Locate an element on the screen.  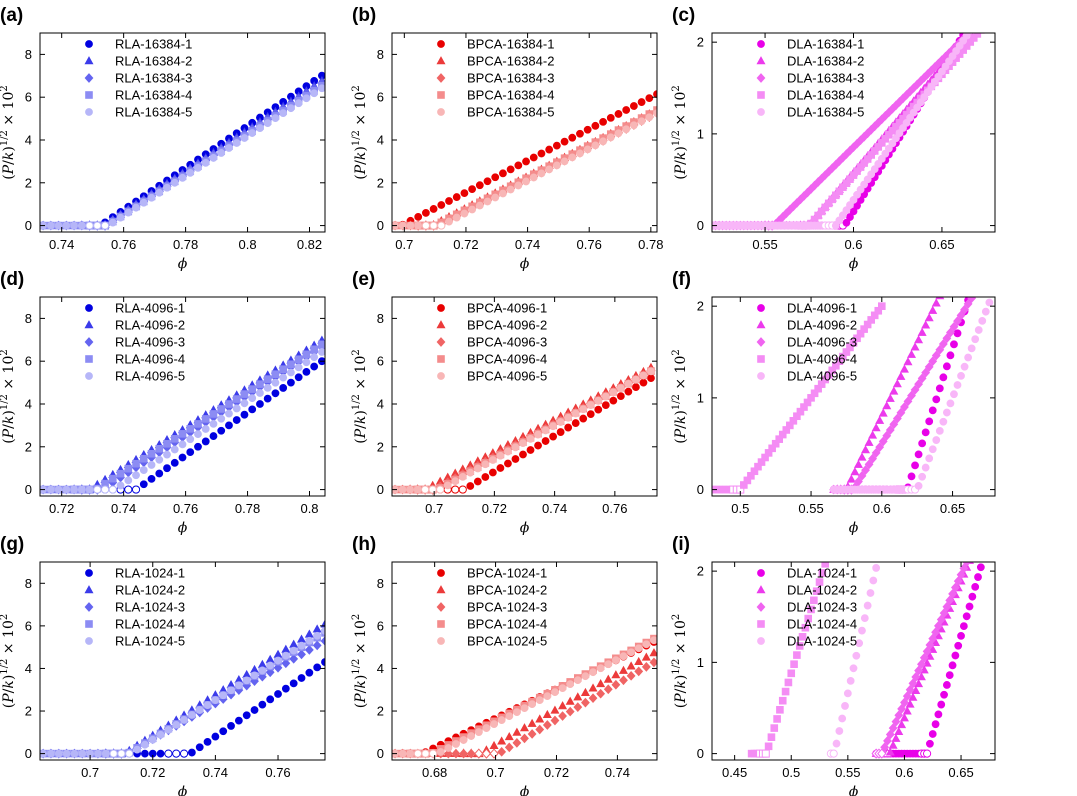
y-tick-label: 1 is located at coordinates (700, 397).